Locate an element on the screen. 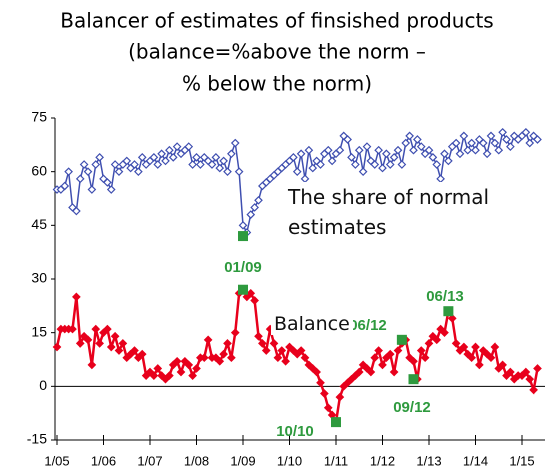 This screenshot has width=555, height=473. x-tick-label: 1/10 is located at coordinates (289, 460).